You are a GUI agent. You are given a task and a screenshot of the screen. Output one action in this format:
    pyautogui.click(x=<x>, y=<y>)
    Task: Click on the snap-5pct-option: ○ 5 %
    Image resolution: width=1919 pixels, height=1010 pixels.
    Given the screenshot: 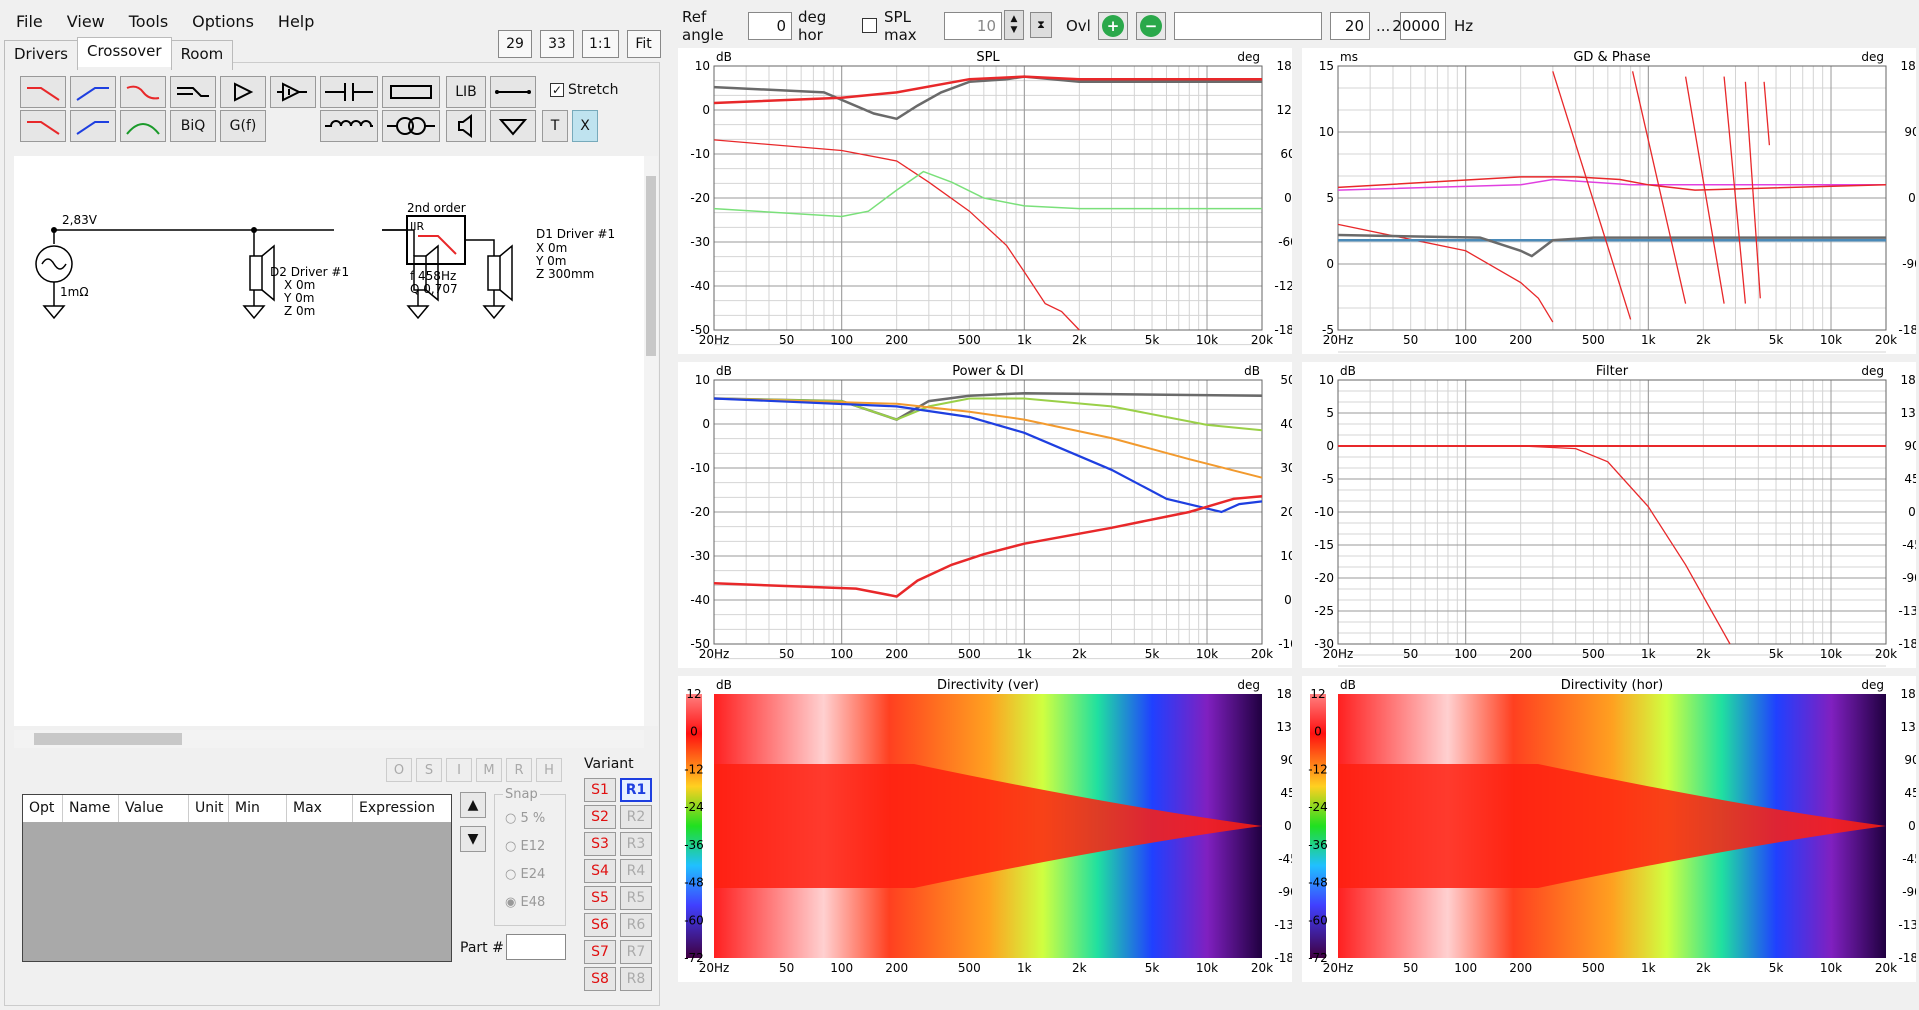 What is the action you would take?
    pyautogui.click(x=525, y=818)
    